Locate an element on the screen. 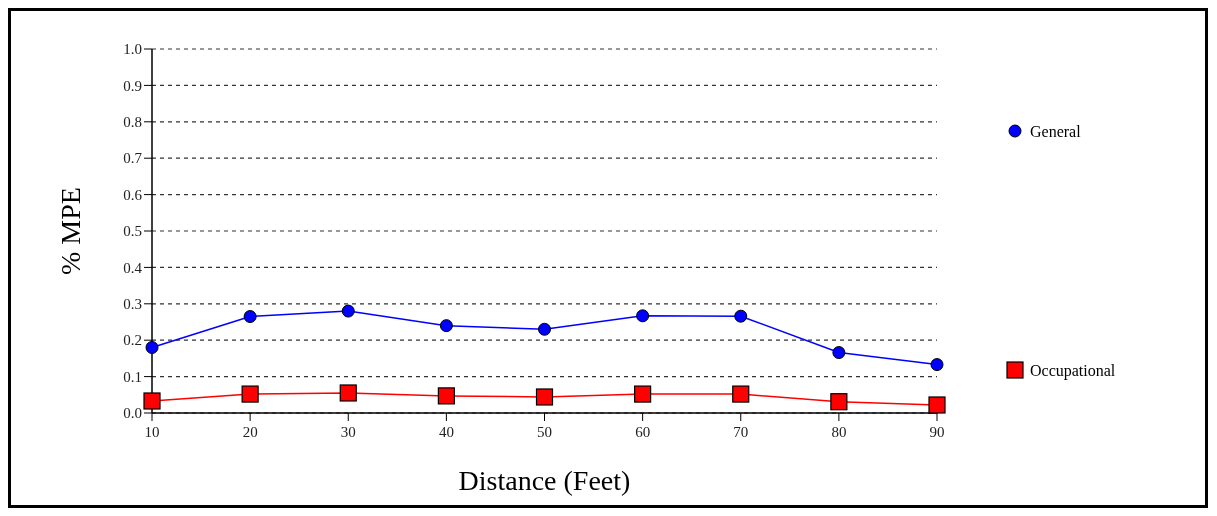  x-tick-label: 30 is located at coordinates (348, 432).